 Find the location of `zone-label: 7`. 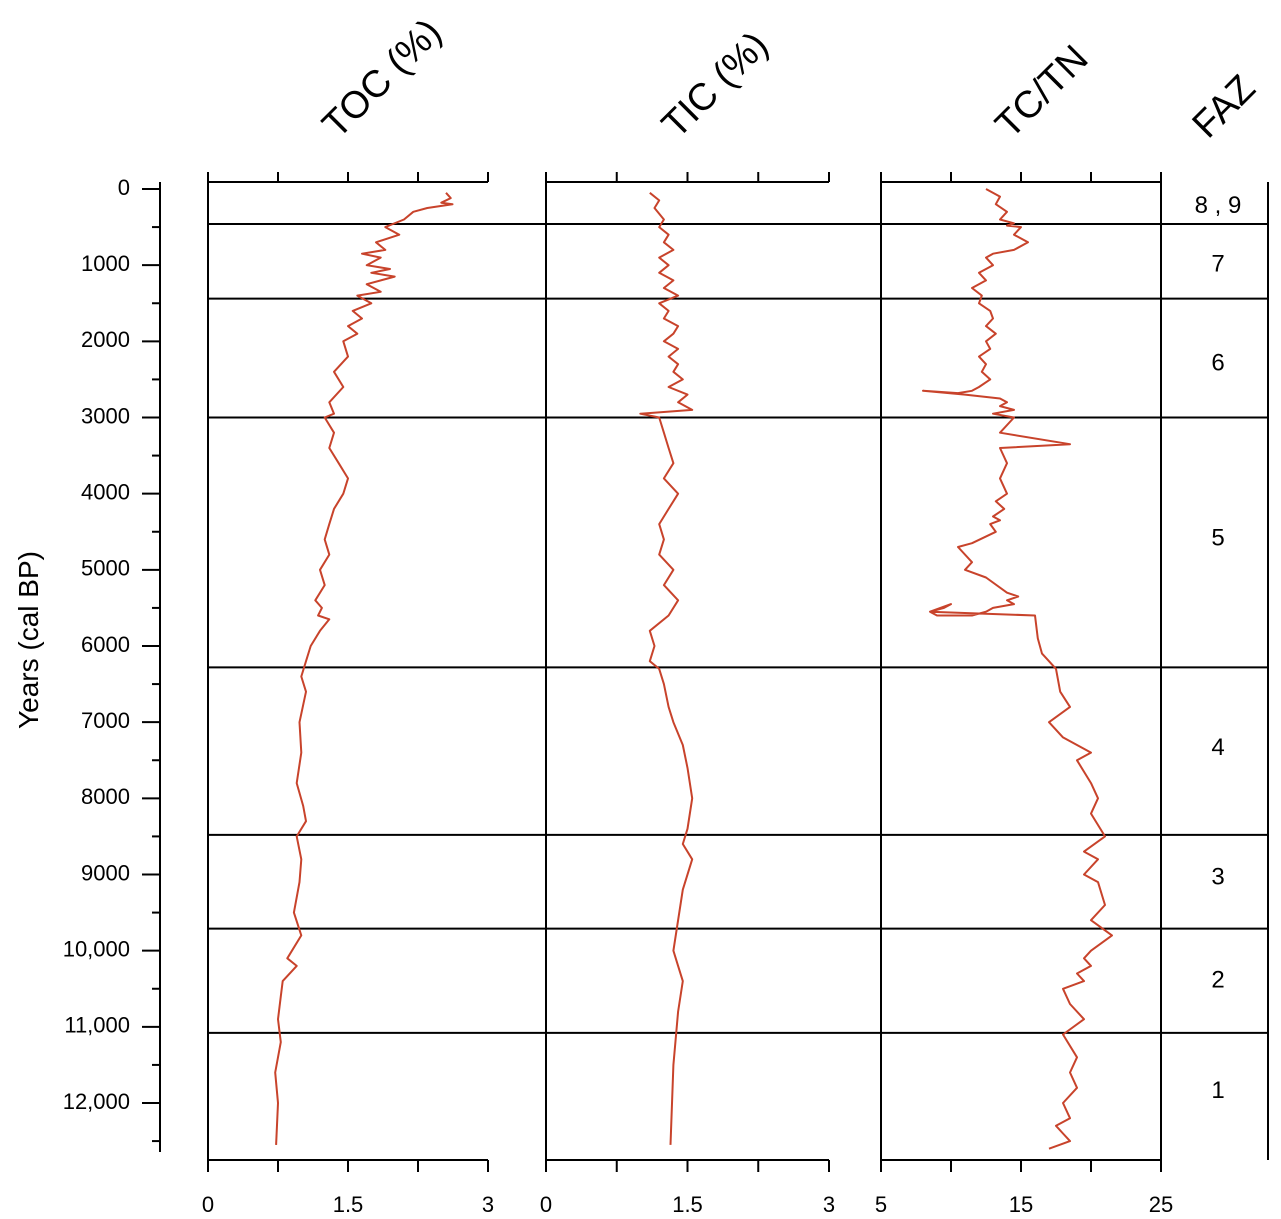

zone-label: 7 is located at coordinates (1217, 264).